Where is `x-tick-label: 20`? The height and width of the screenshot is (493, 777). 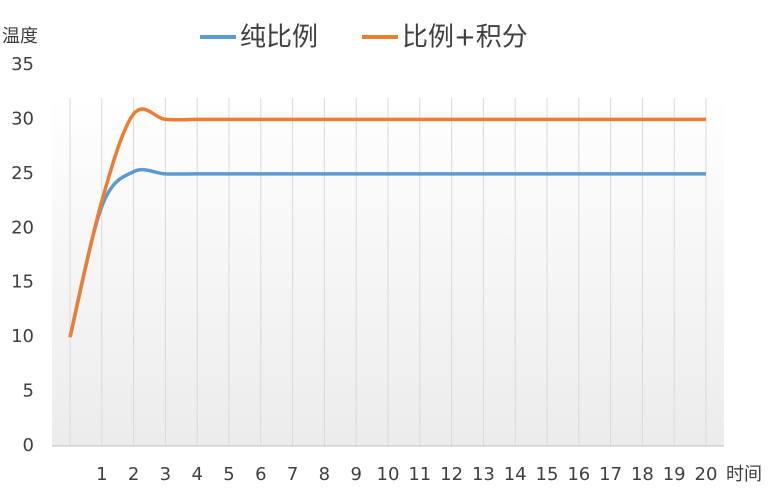
x-tick-label: 20 is located at coordinates (706, 474).